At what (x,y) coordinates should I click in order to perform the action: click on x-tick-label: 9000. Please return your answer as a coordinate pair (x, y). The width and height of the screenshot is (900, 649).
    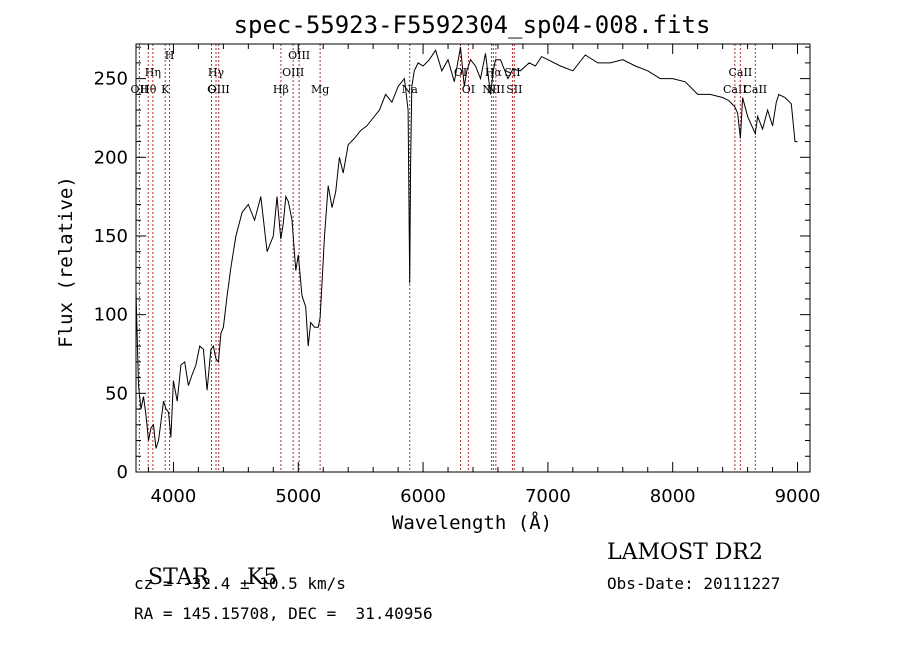
    Looking at the image, I should click on (798, 496).